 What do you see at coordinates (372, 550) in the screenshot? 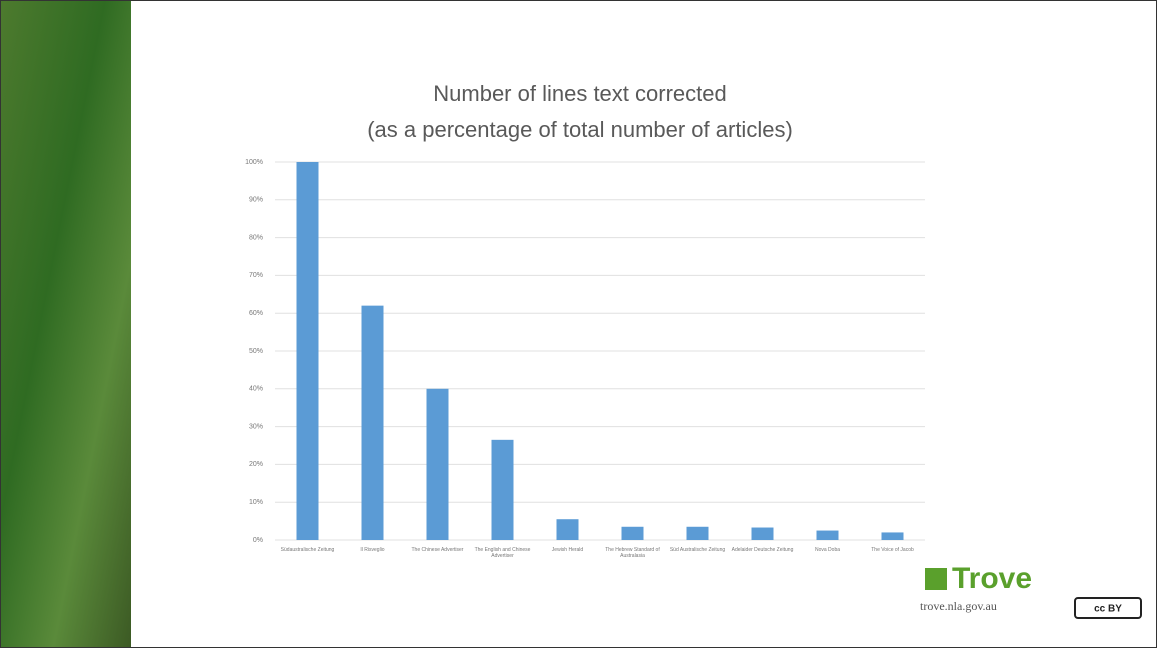
I see `x-tick-label: Il Risveglio` at bounding box center [372, 550].